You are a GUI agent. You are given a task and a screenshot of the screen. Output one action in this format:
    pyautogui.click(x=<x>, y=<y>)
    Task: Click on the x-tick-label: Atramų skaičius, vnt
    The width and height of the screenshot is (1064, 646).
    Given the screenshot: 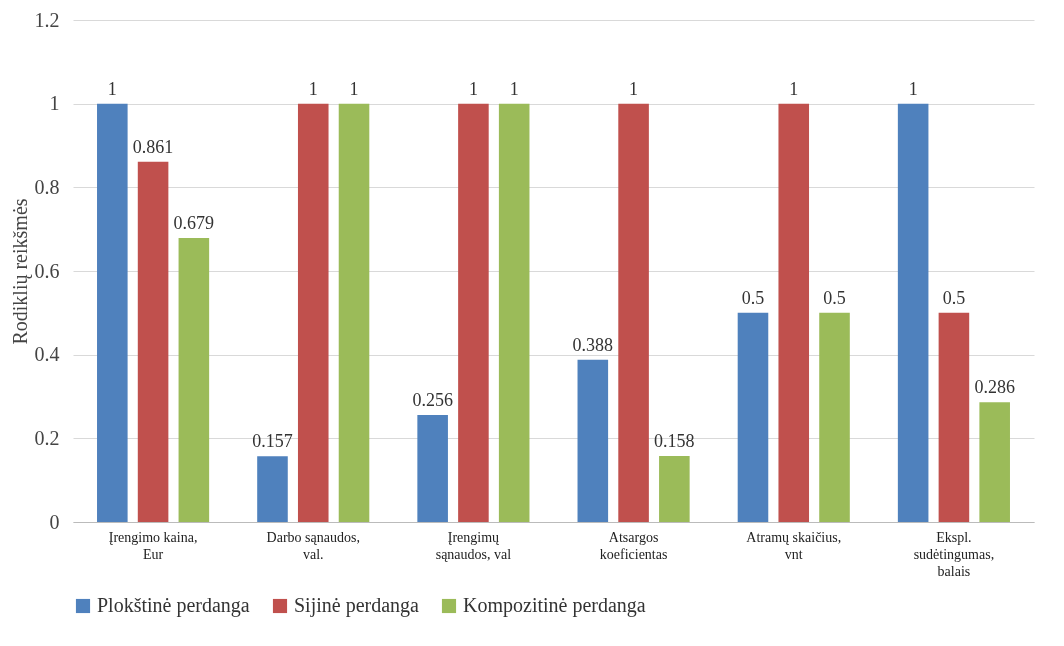 What is the action you would take?
    pyautogui.click(x=794, y=545)
    